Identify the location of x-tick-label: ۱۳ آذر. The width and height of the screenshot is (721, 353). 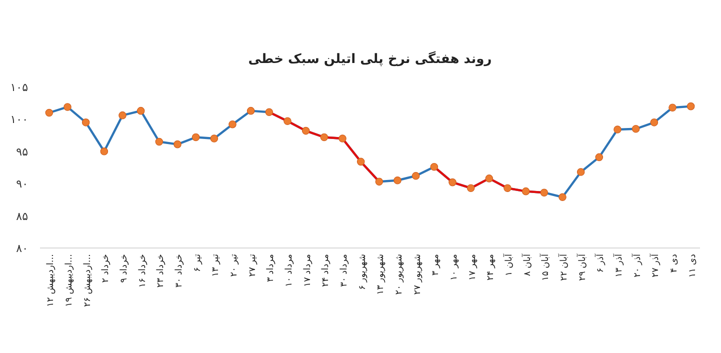
(618, 266).